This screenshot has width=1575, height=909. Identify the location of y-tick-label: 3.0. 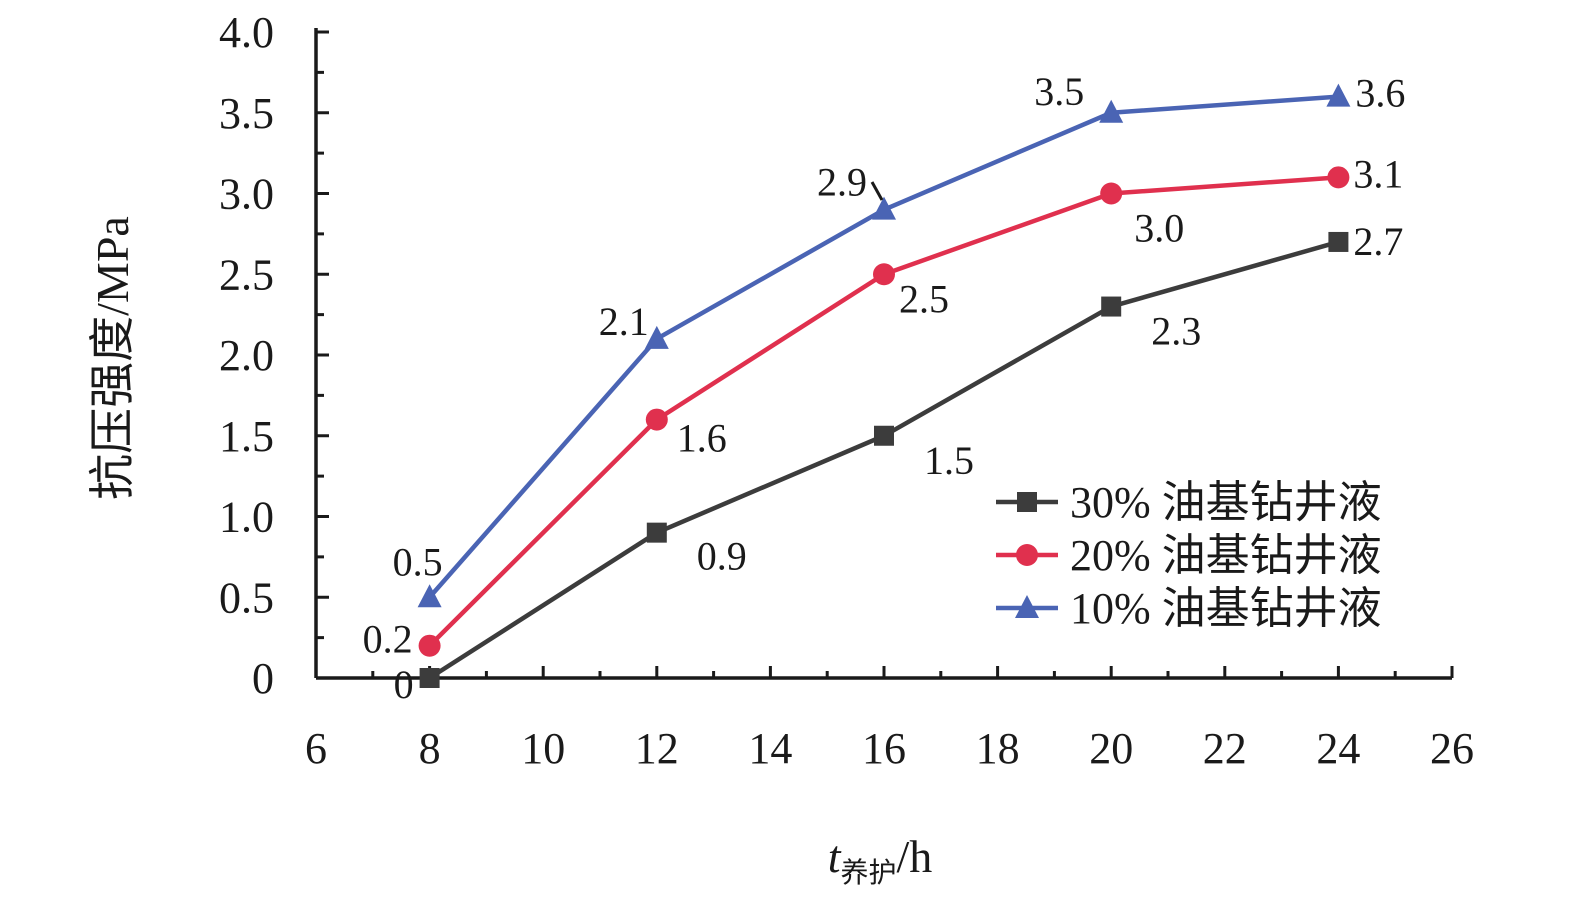
(246, 194).